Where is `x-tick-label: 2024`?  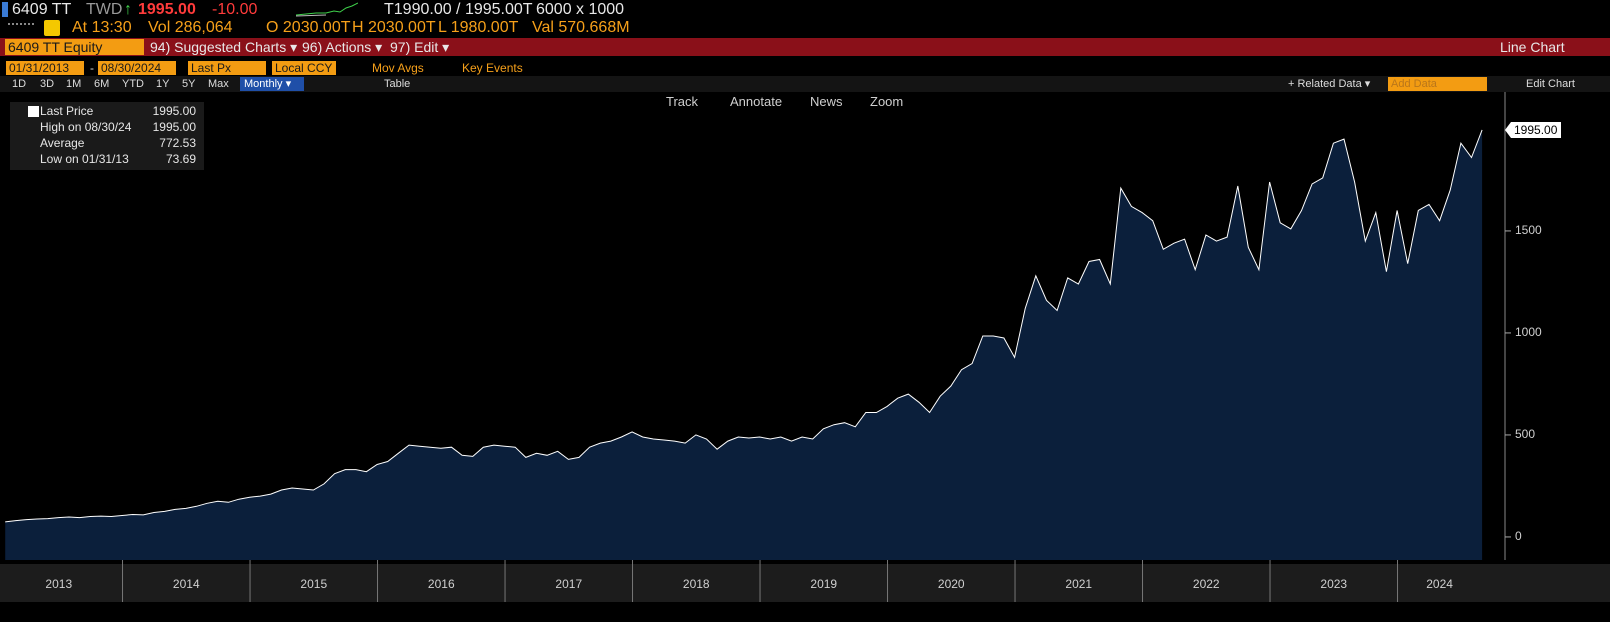 x-tick-label: 2024 is located at coordinates (1439, 584).